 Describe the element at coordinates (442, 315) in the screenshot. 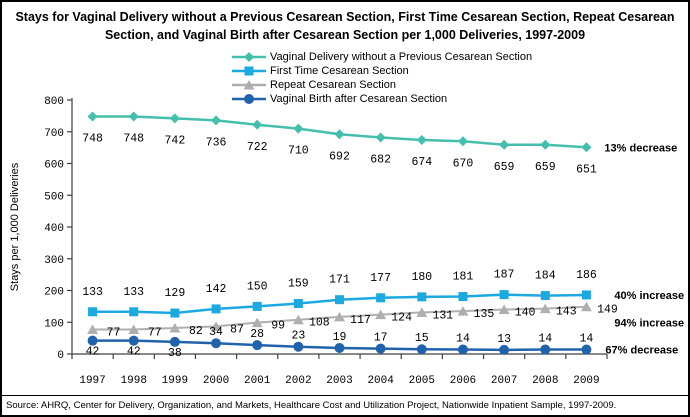

I see `data-label: 131` at that location.